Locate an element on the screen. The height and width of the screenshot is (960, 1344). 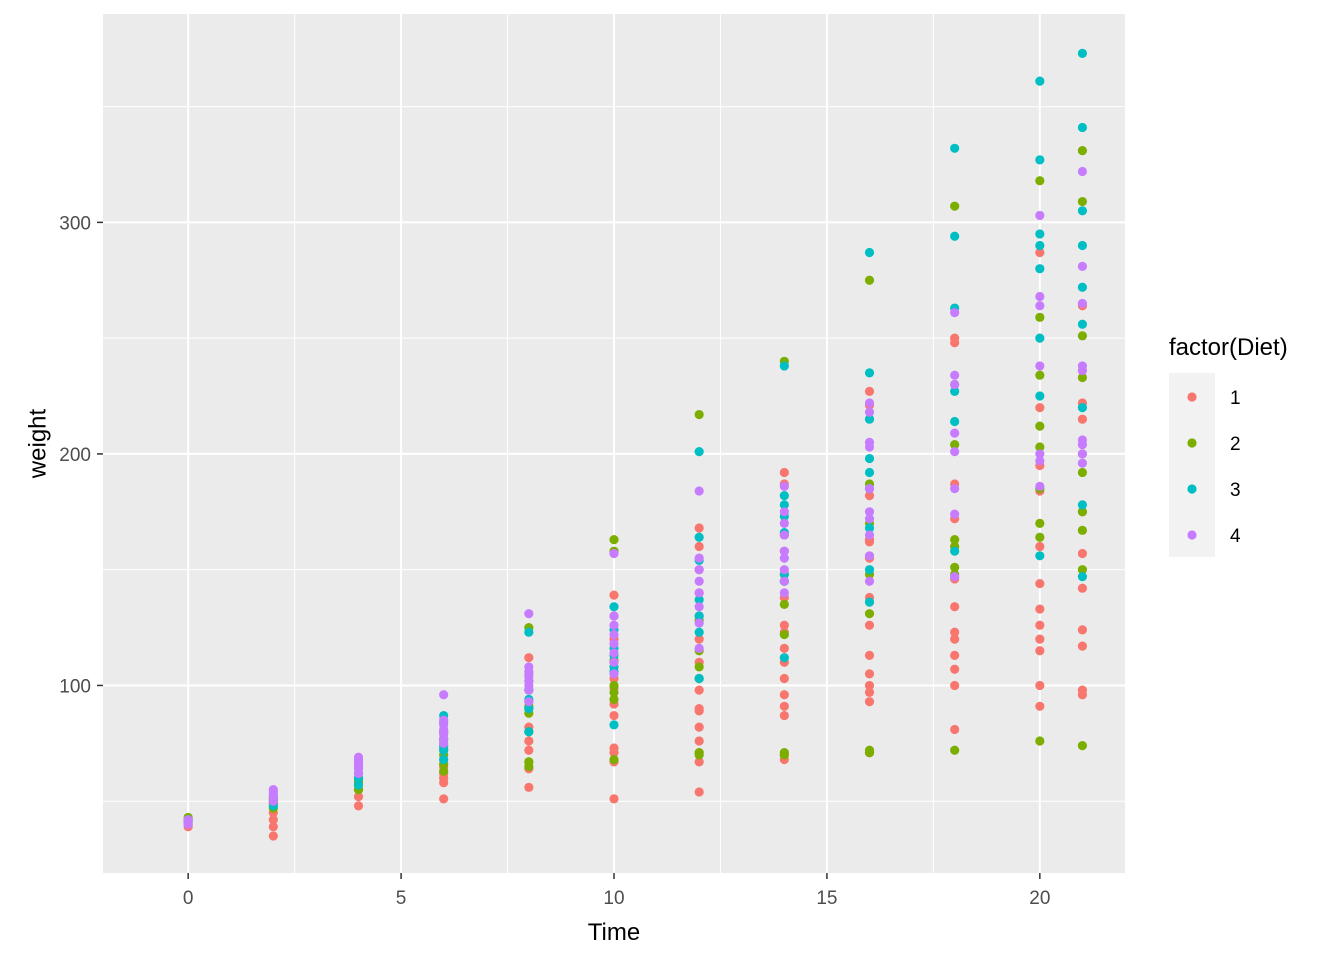
legend-key-background is located at coordinates (1192, 465).